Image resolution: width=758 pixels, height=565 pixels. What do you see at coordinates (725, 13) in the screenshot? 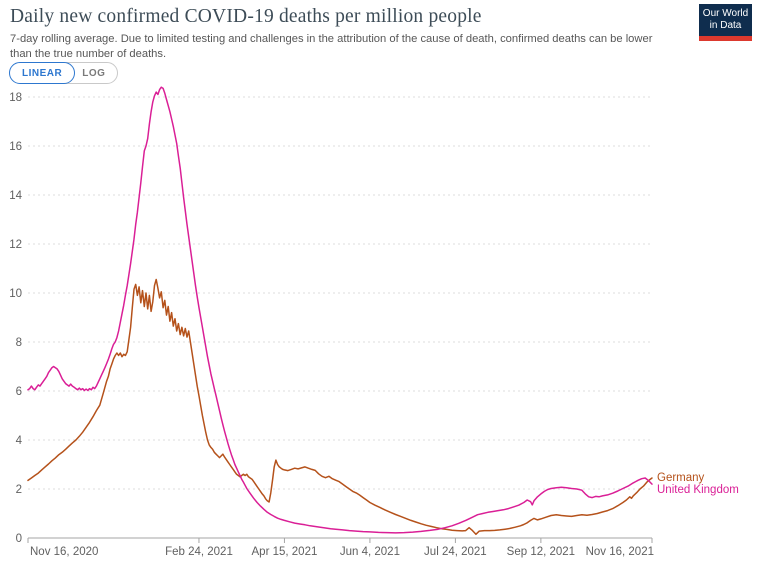
I see `owid-logo-line1: Our World` at bounding box center [725, 13].